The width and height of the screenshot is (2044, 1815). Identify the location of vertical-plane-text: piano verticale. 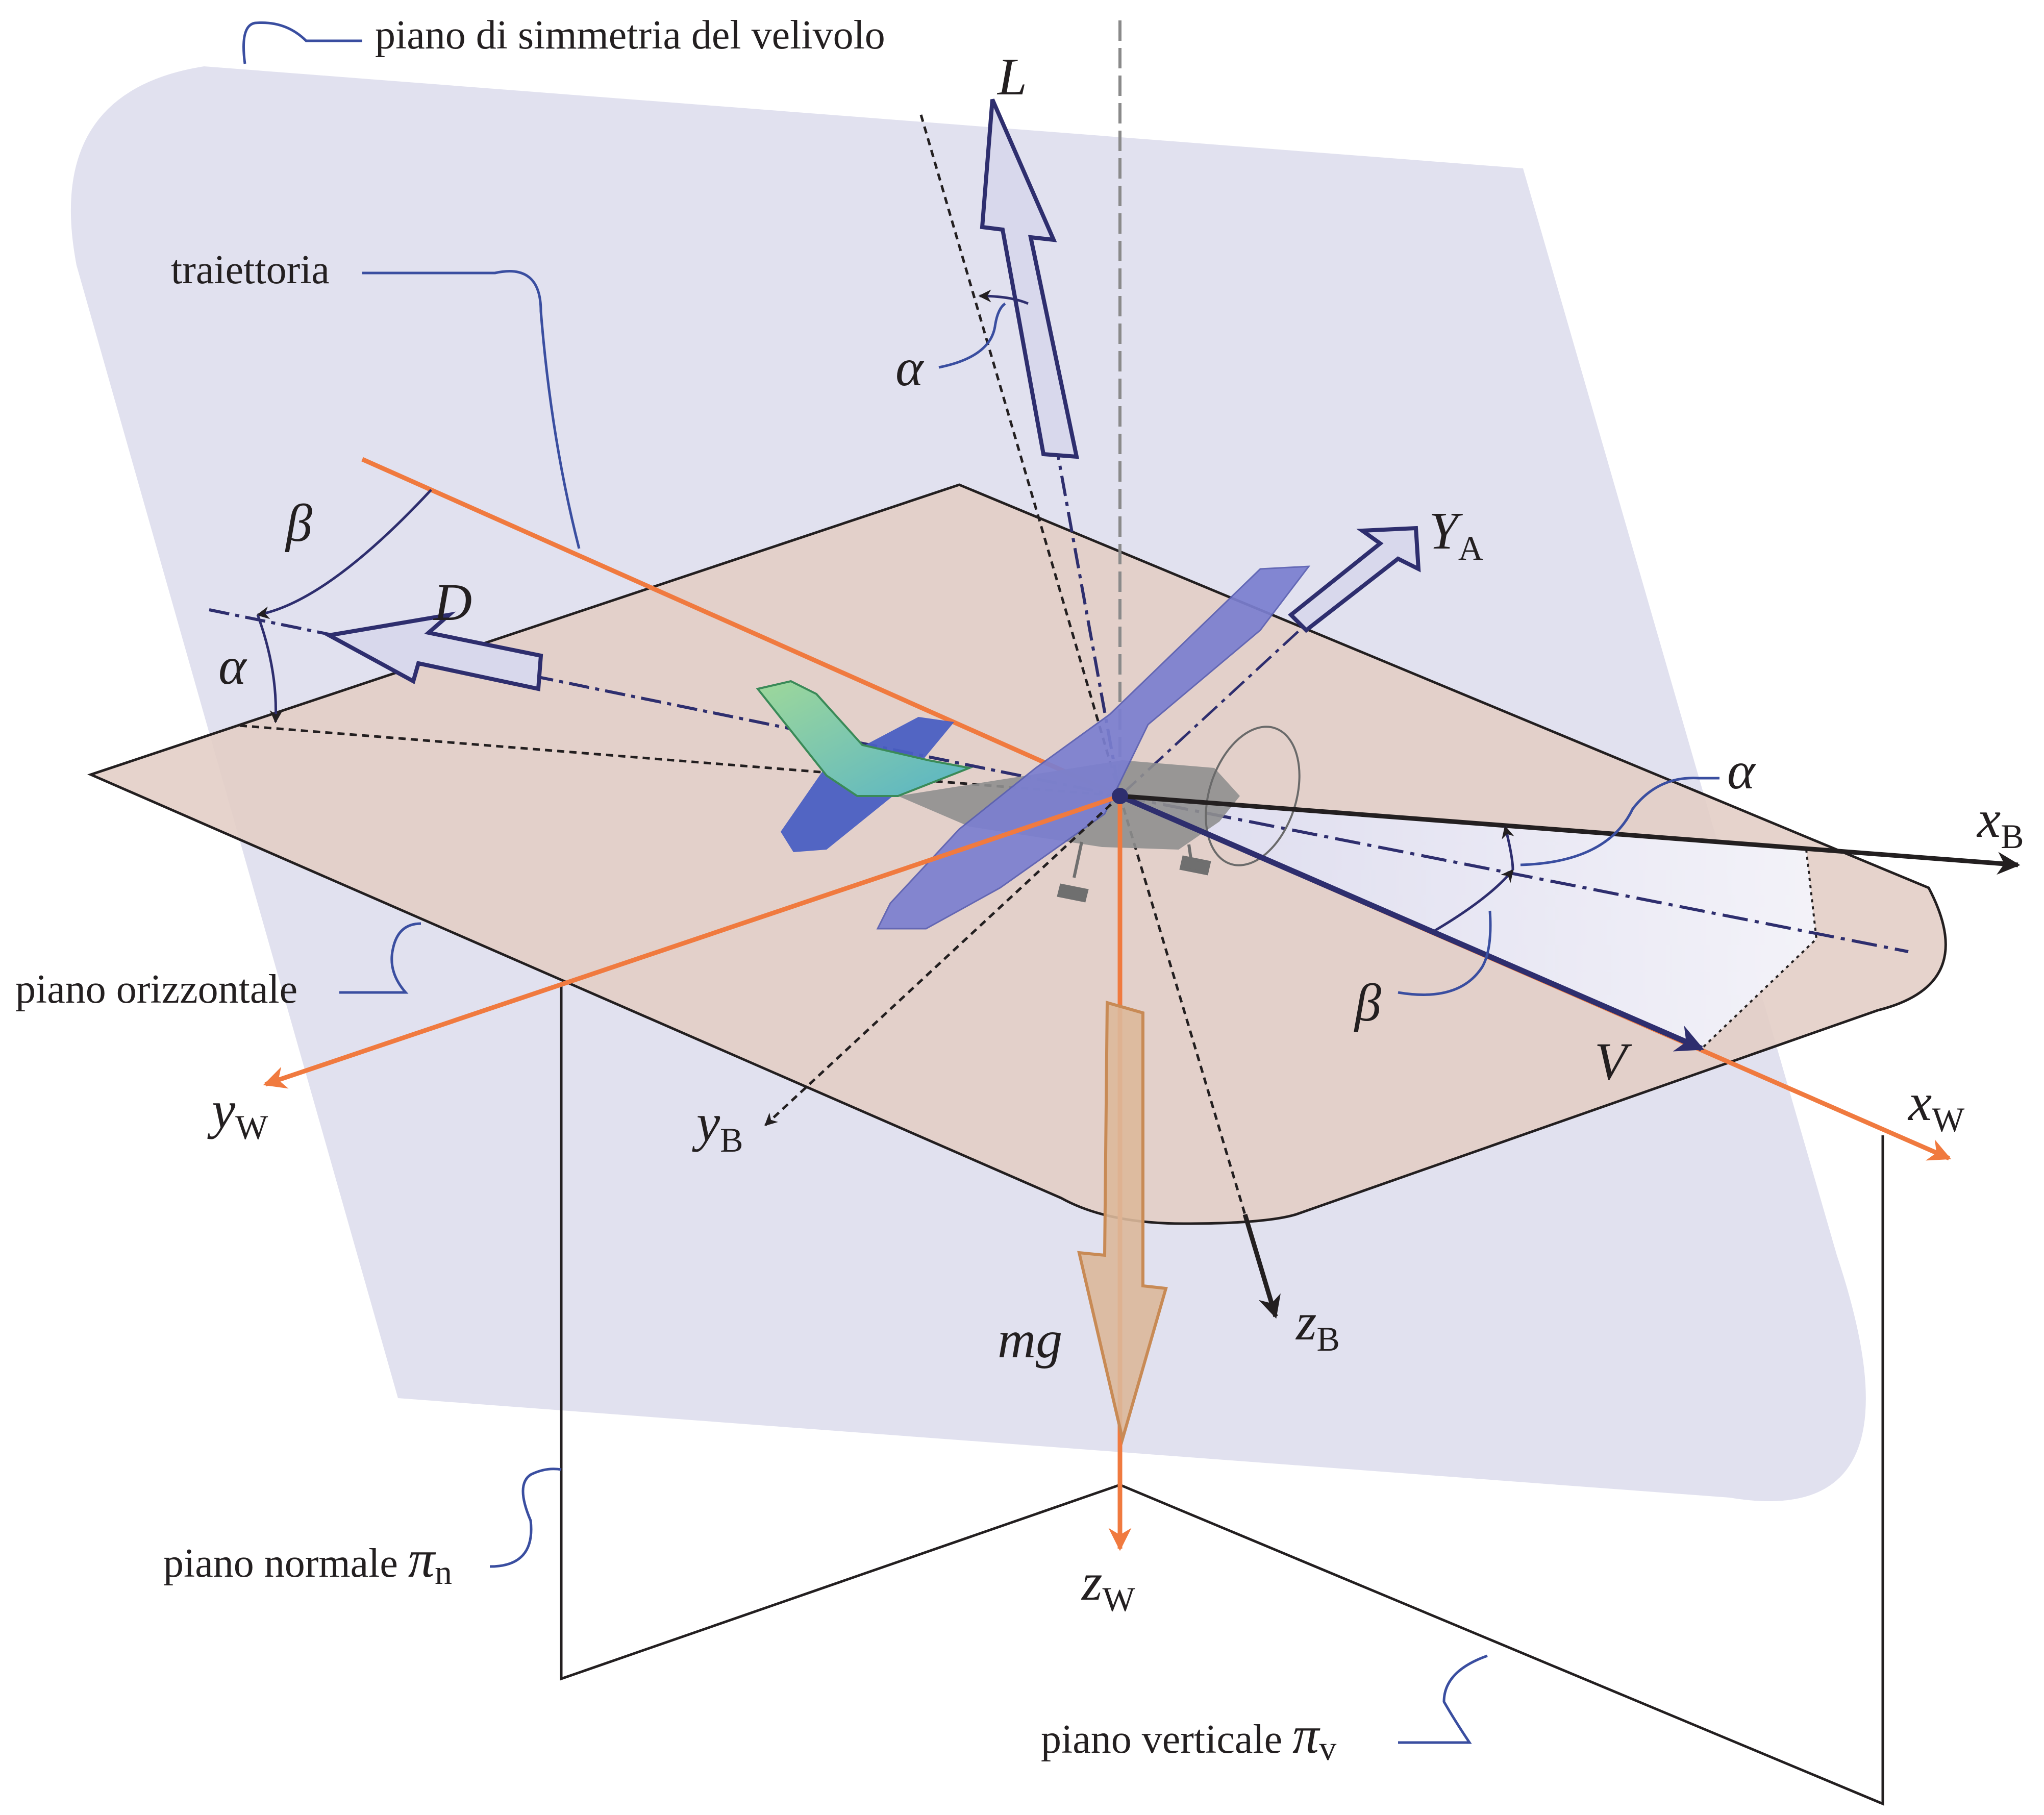
(1166, 1740).